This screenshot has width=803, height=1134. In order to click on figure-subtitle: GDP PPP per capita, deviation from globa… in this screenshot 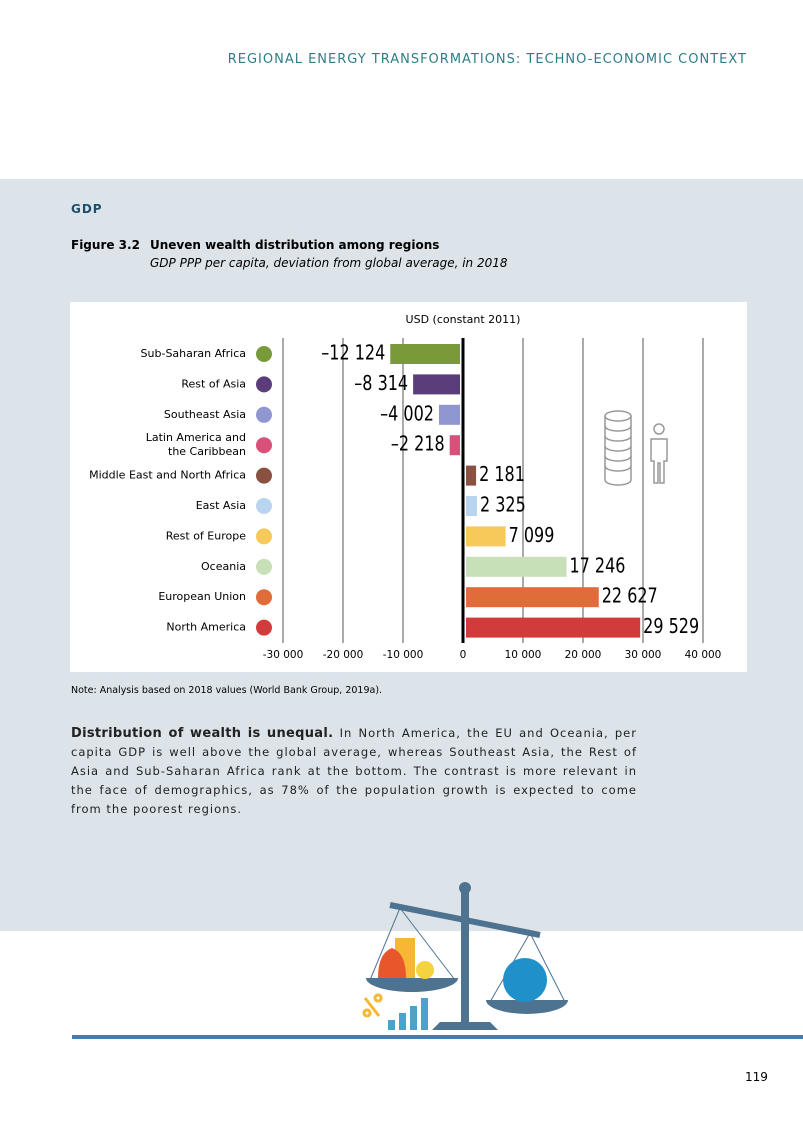, I will do `click(329, 263)`.